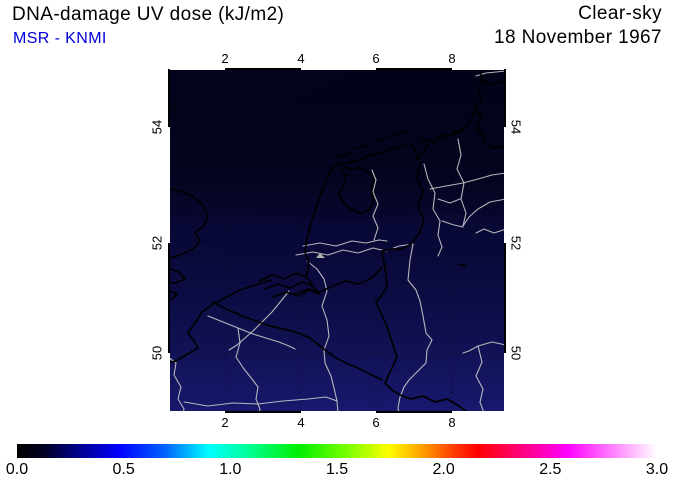 The image size is (676, 480). I want to click on colorbar-tick-label: 3.0, so click(657, 469).